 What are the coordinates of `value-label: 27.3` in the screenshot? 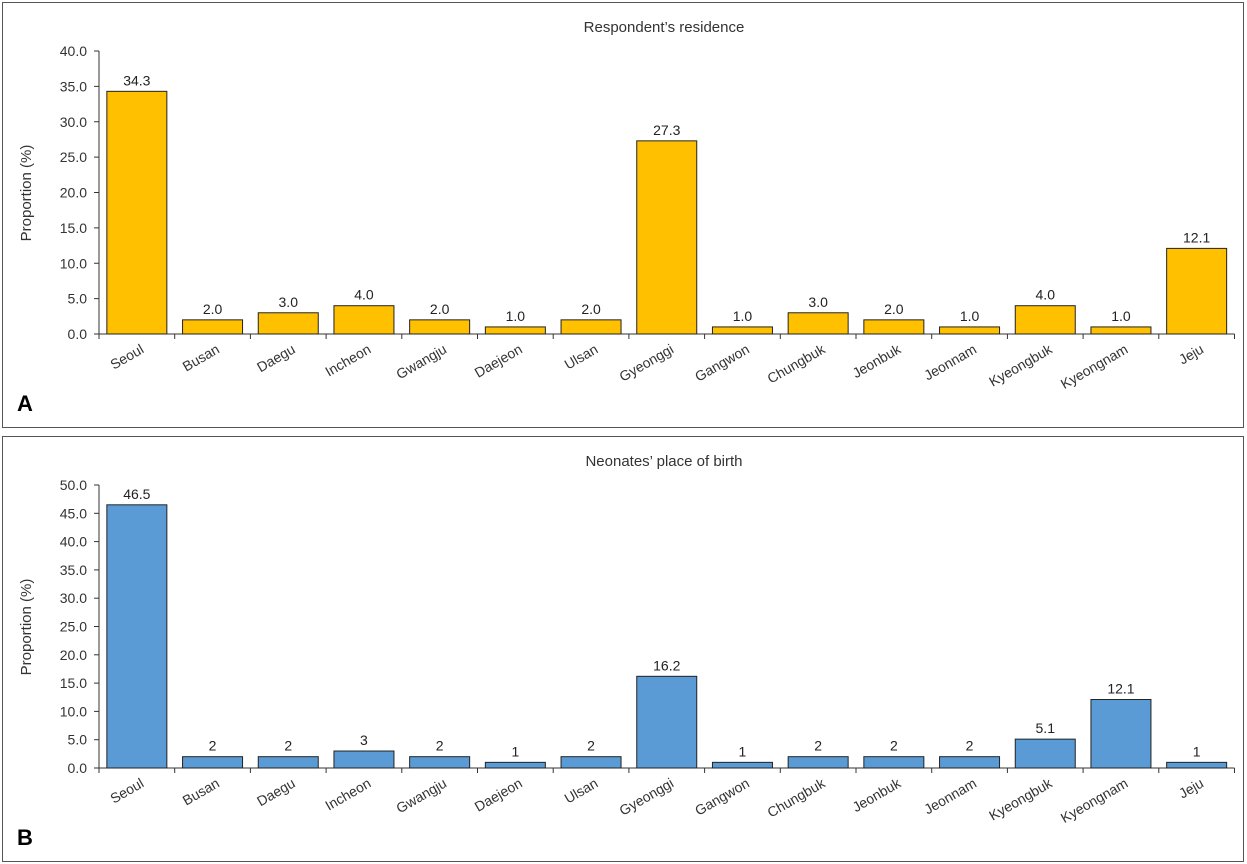 It's located at (666, 130).